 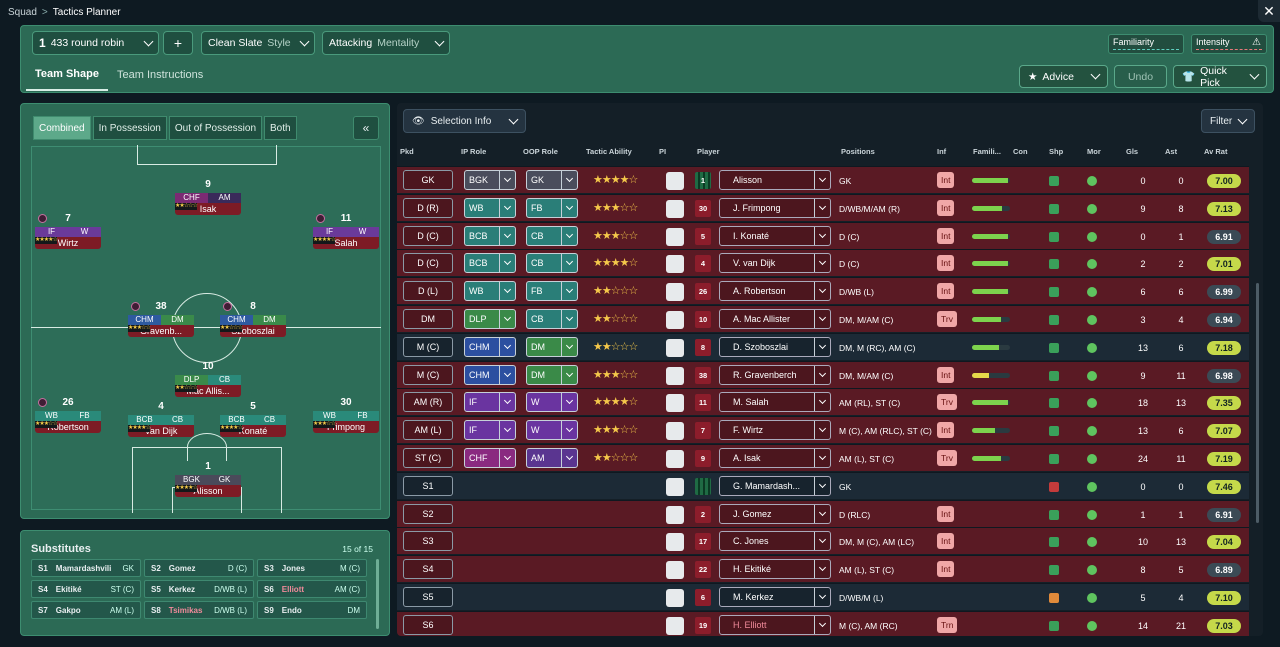 I want to click on player-dropdown: I. Konaté, so click(x=775, y=235).